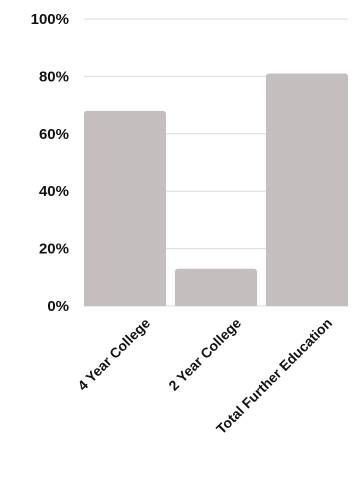 This screenshot has height=478, width=354. What do you see at coordinates (50, 19) in the screenshot?
I see `y-tick-label: 100%` at bounding box center [50, 19].